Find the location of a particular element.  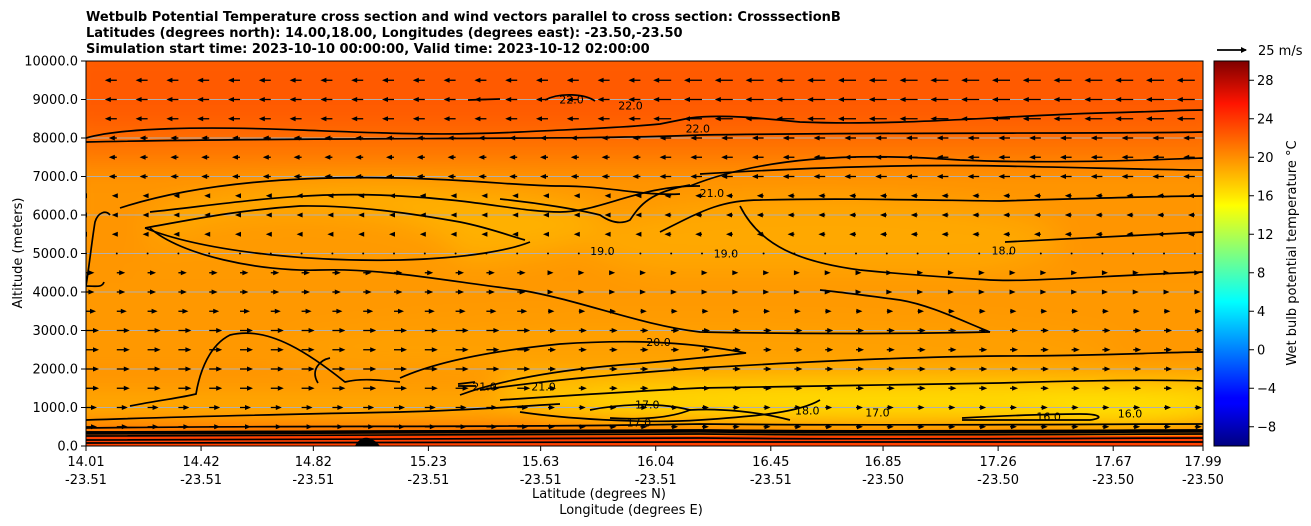

contour-19-loop is located at coordinates (337, 233).